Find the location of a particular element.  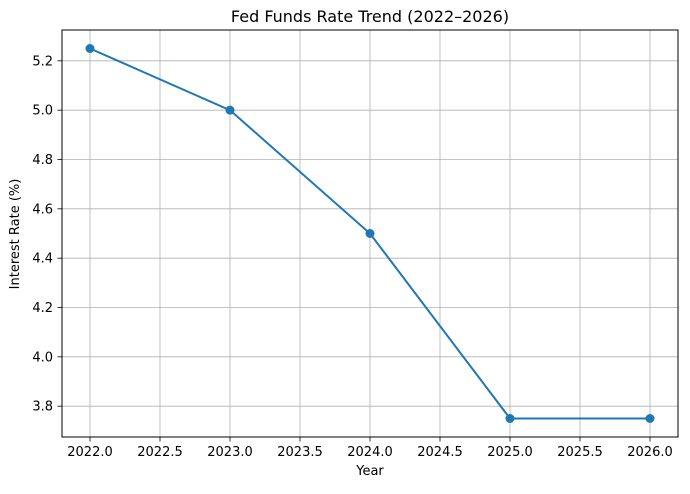

y-tick-label: 4.0 is located at coordinates (42, 357).